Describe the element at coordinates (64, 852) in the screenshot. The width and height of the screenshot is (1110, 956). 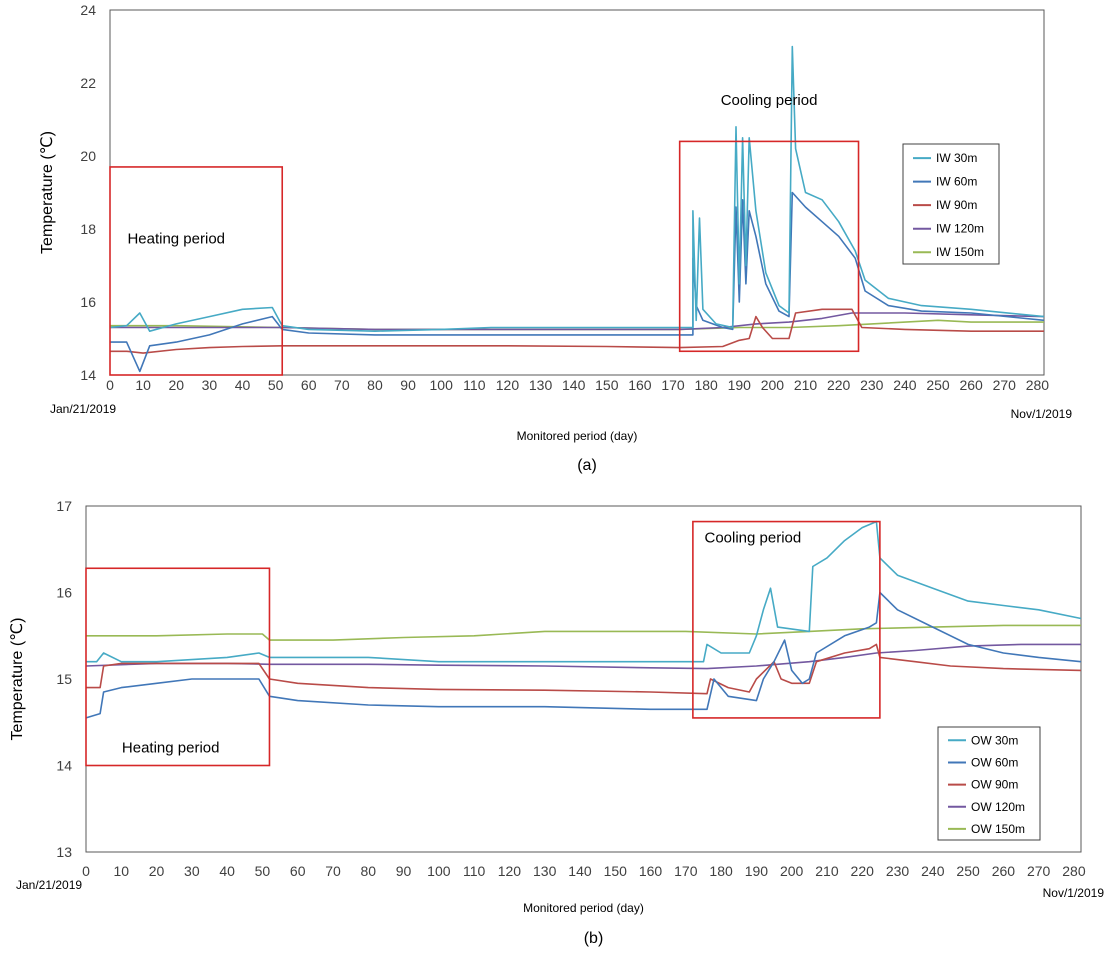
I see `y-tick-label: 13` at that location.